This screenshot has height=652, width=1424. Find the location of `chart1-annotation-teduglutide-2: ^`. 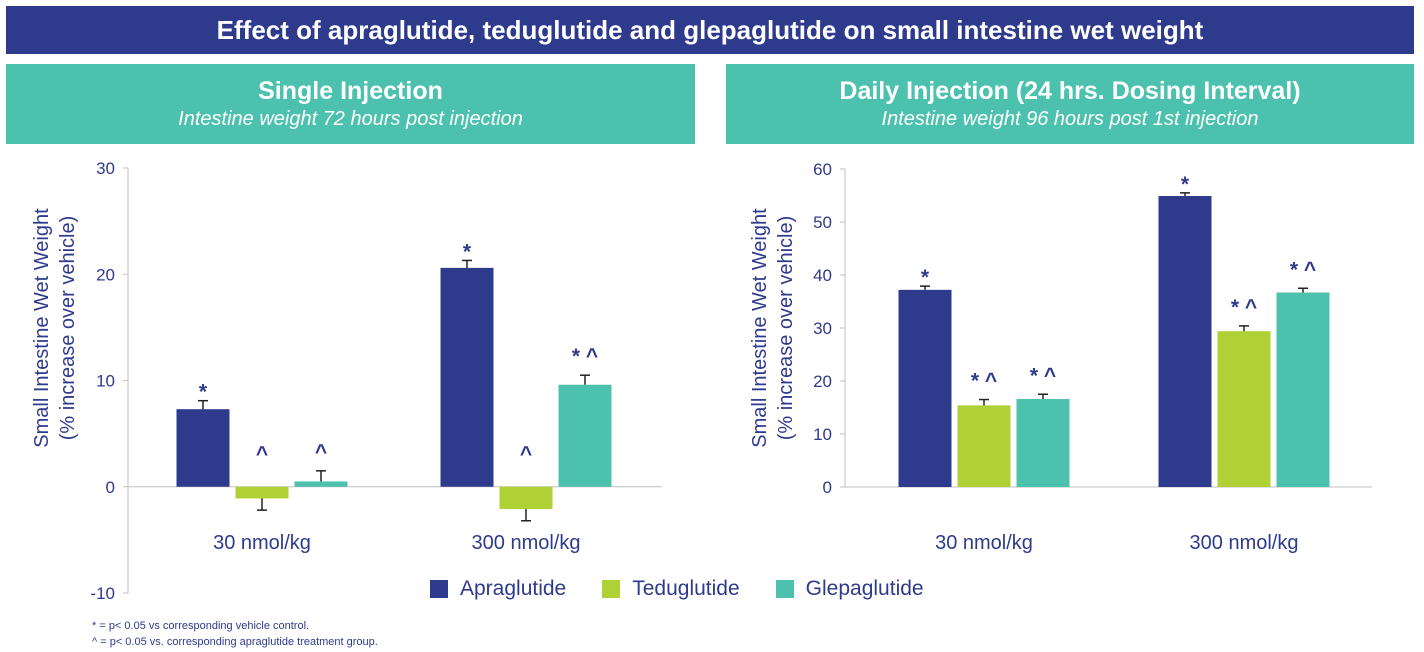

chart1-annotation-teduglutide-2: ^ is located at coordinates (526, 454).